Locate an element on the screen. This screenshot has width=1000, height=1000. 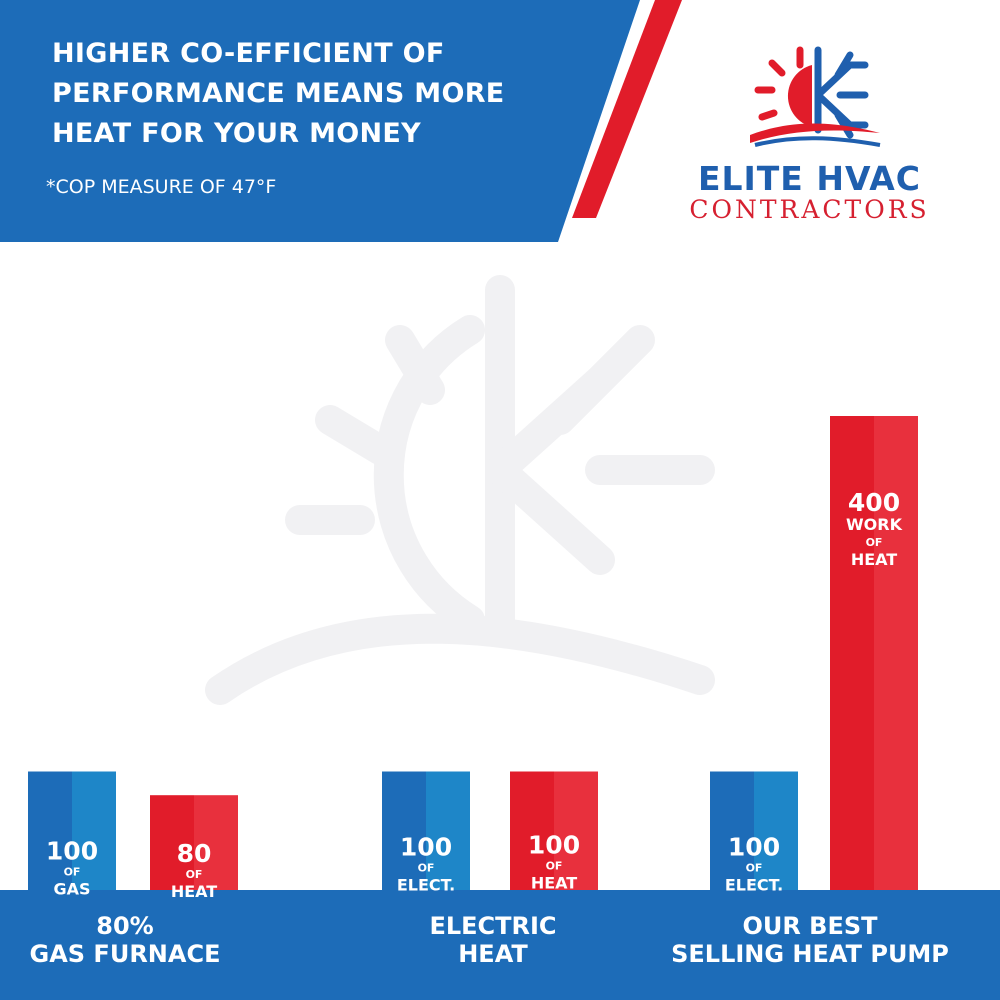
logo-name: ELITE HVAC is located at coordinates (809, 178).